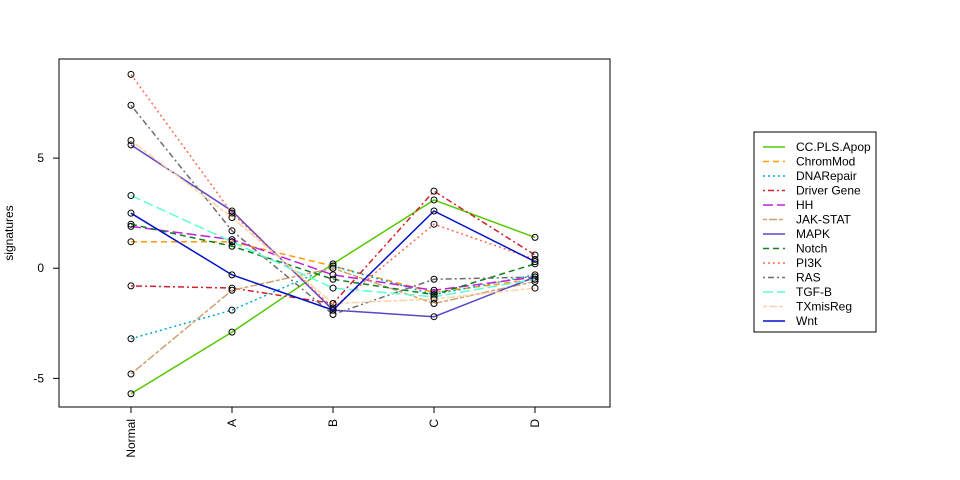 This screenshot has width=960, height=480. I want to click on series-dnarepair, so click(333, 302).